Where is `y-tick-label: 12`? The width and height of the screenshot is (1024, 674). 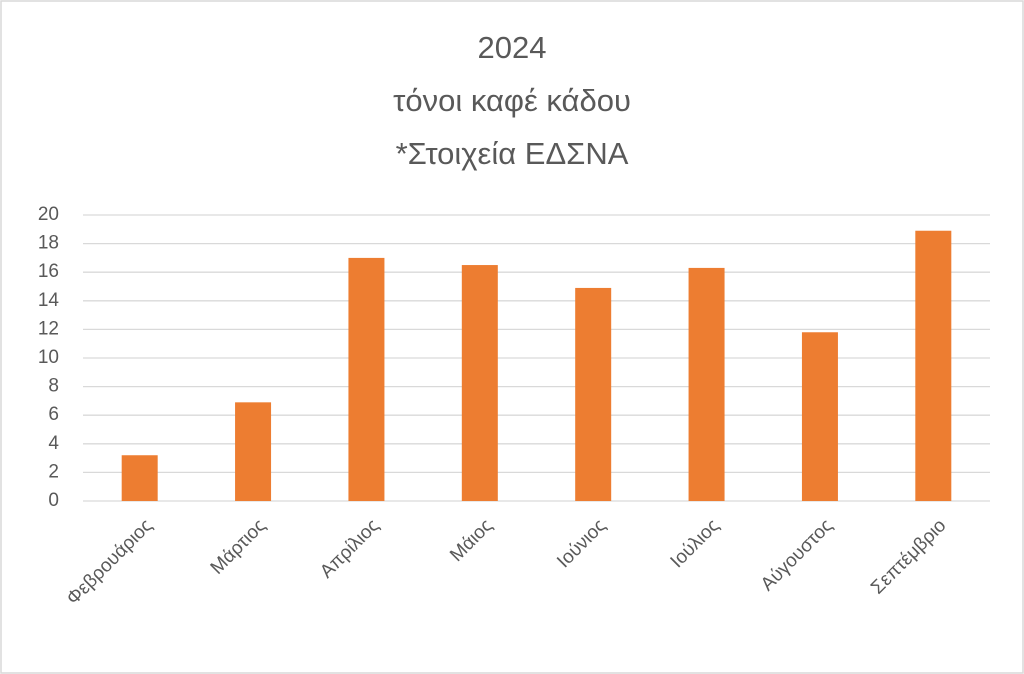
y-tick-label: 12 is located at coordinates (48, 328).